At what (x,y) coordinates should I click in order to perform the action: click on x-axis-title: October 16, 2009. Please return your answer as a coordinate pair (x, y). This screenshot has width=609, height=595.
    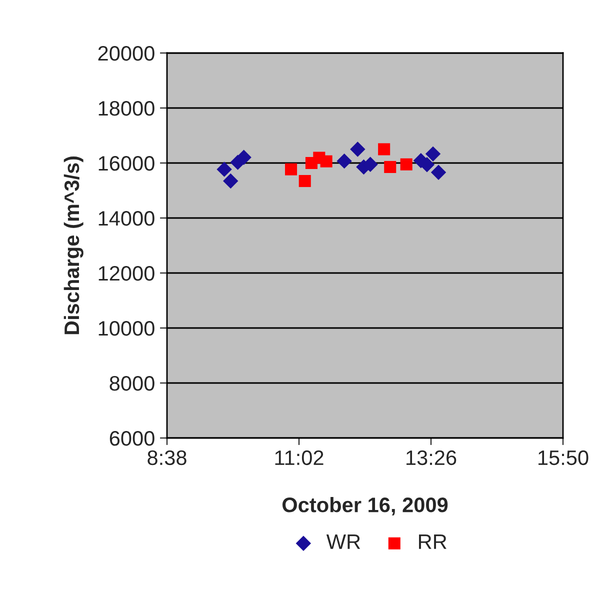
    Looking at the image, I should click on (365, 506).